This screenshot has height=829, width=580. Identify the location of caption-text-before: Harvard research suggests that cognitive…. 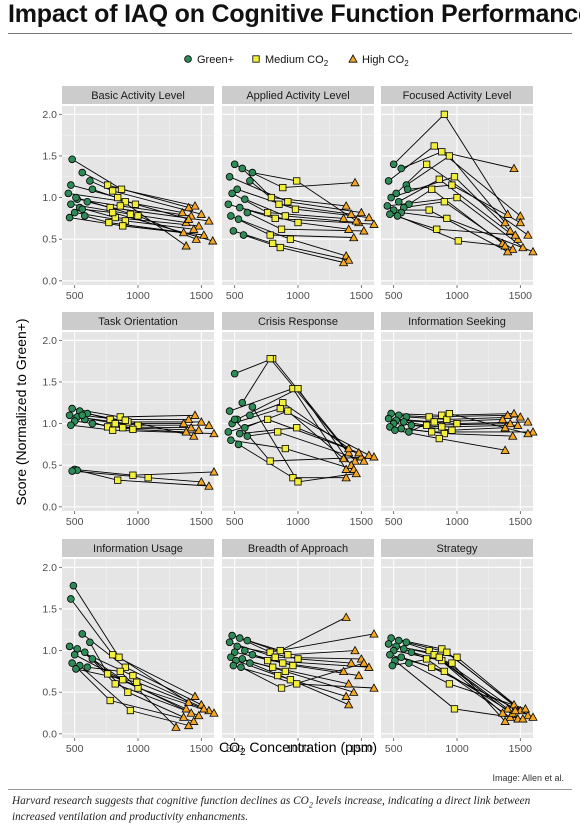
(160, 801).